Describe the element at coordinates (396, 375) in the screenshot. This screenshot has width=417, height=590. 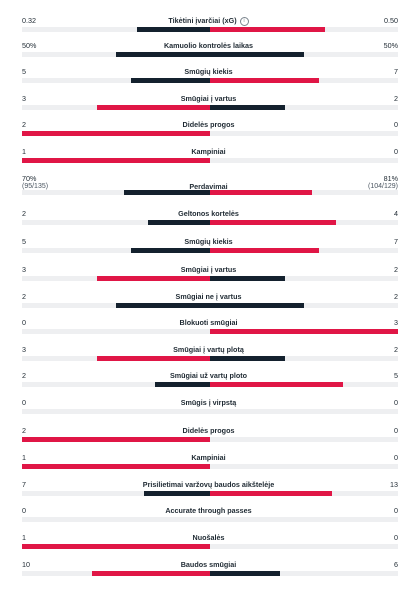
I see `away-value: 5` at that location.